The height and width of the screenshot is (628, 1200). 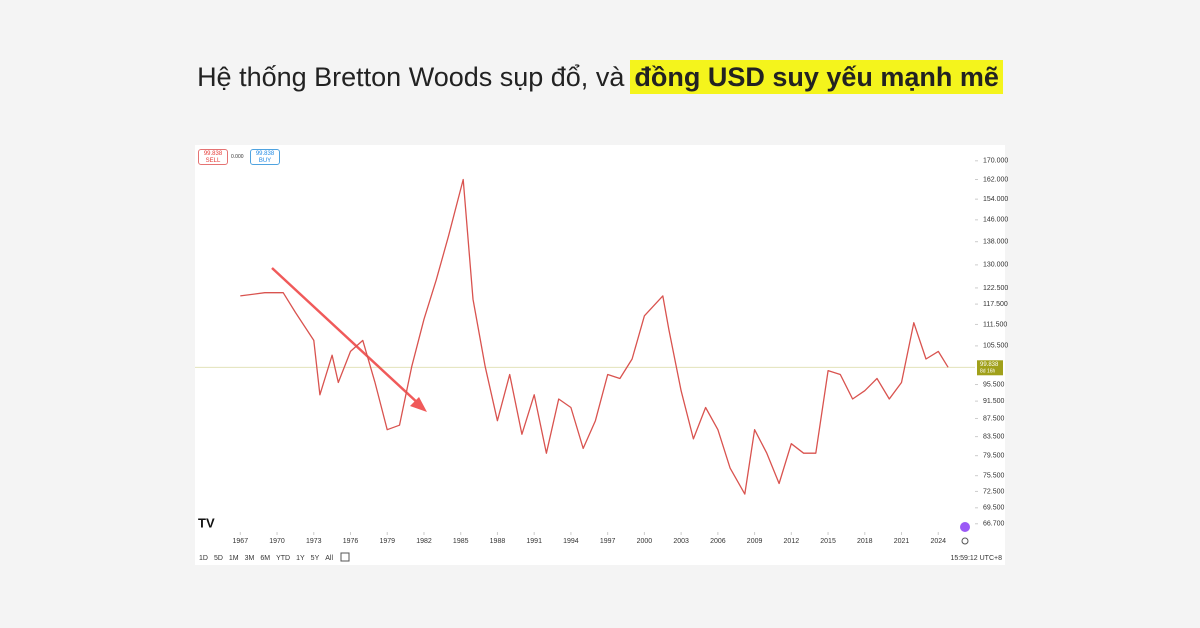 I want to click on x-tick-label: 2012, so click(x=792, y=541).